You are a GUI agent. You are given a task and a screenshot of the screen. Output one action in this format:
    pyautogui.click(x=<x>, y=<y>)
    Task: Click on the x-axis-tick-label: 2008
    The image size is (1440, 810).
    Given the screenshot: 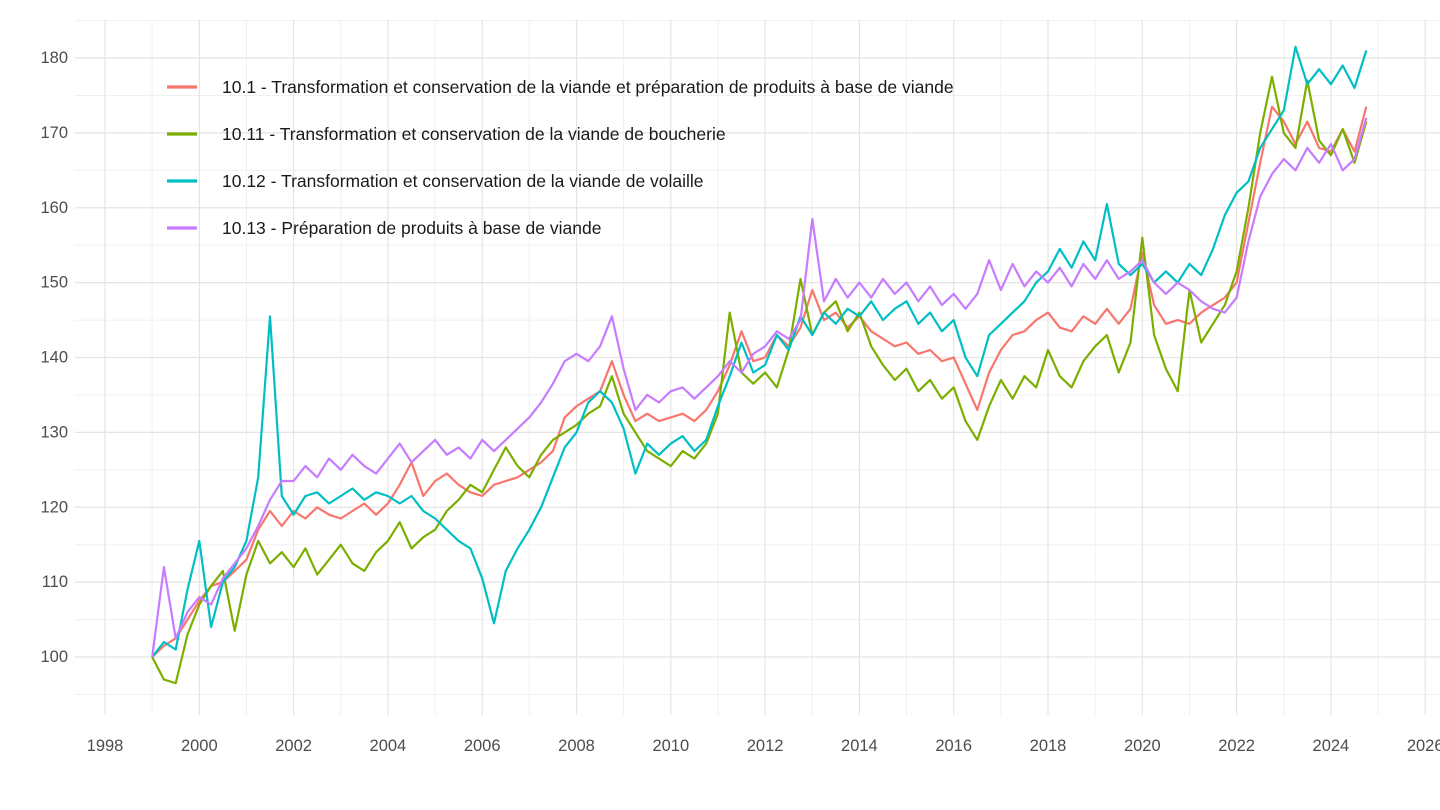 What is the action you would take?
    pyautogui.click(x=576, y=746)
    